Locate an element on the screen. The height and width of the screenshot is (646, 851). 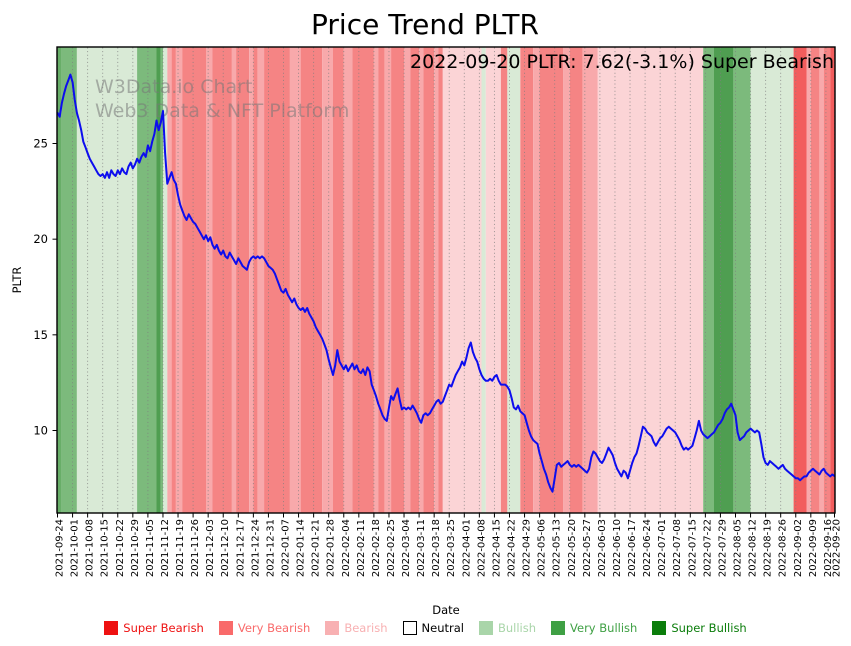
y-tick-label: 15 is located at coordinates (40, 335).